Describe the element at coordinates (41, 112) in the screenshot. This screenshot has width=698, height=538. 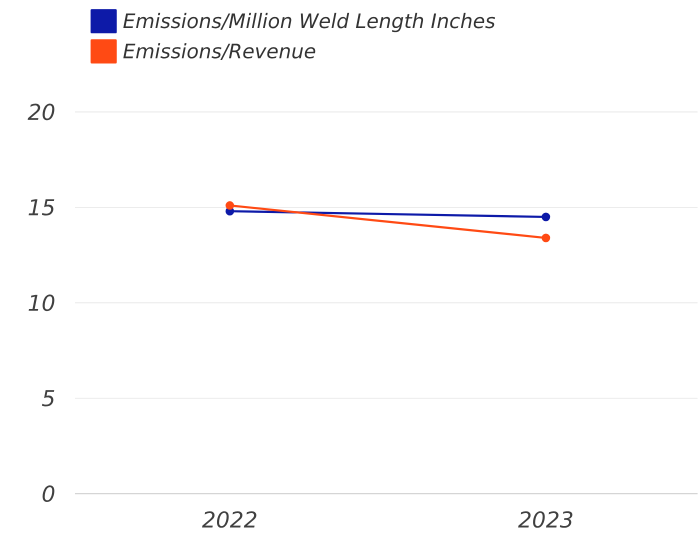
I see `y-tick-label: 20` at that location.